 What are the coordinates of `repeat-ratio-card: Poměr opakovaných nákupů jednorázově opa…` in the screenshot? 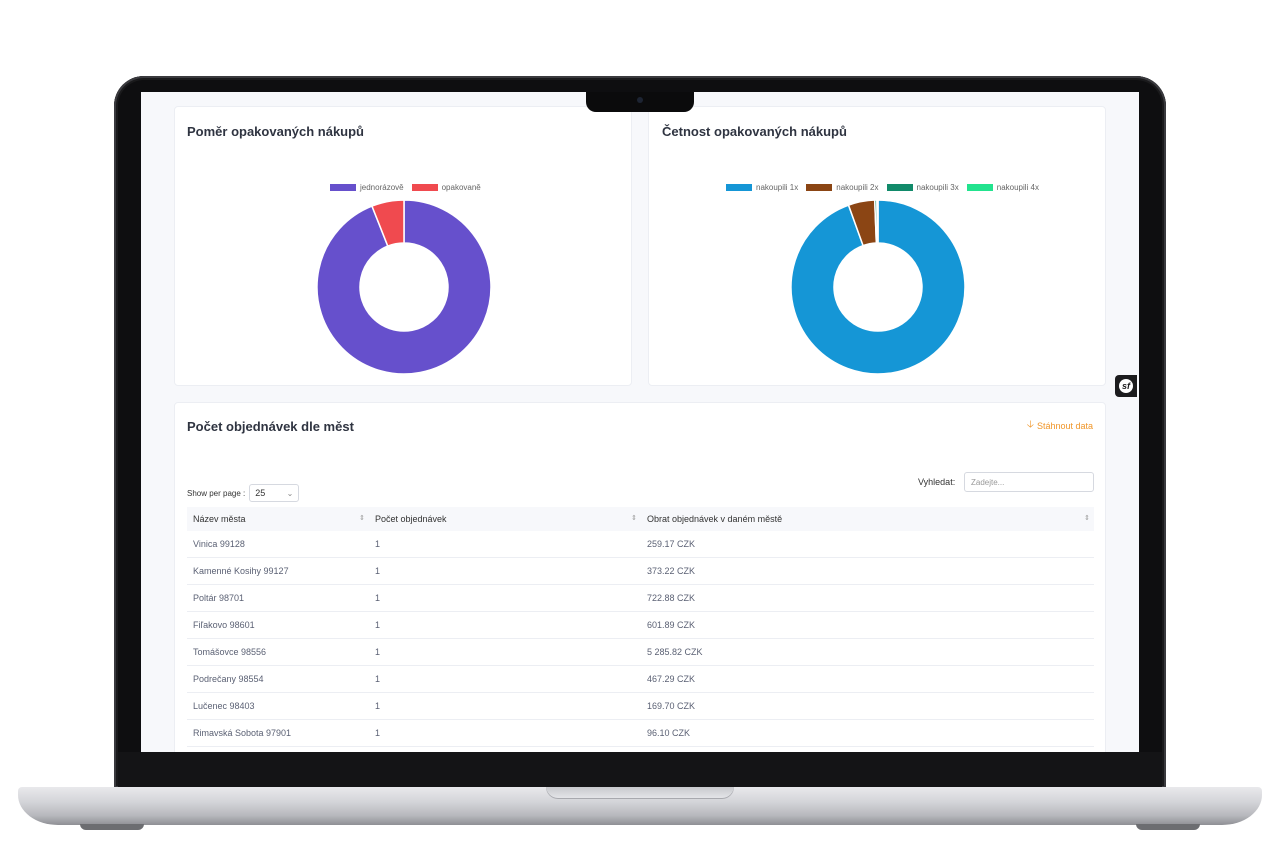 It's located at (403, 246).